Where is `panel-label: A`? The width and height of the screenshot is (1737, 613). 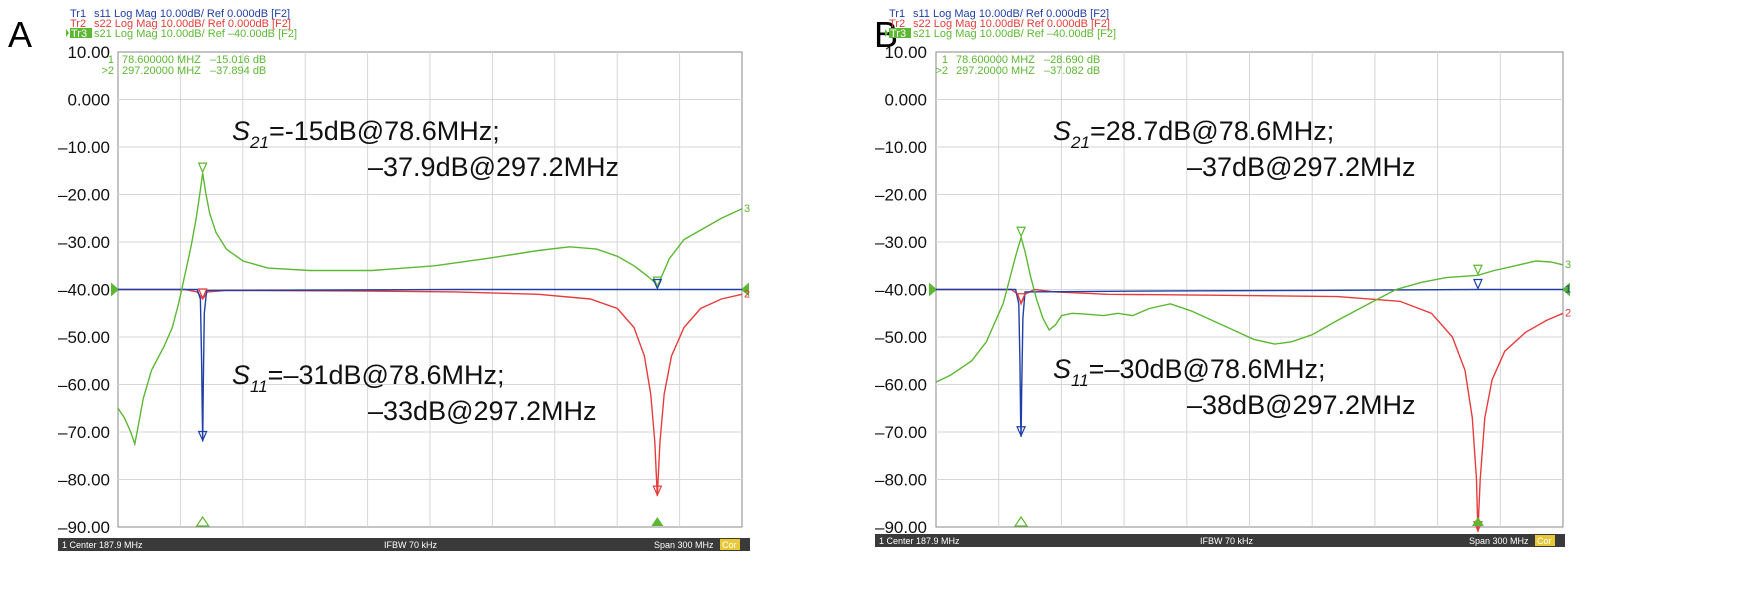 panel-label: A is located at coordinates (20, 34).